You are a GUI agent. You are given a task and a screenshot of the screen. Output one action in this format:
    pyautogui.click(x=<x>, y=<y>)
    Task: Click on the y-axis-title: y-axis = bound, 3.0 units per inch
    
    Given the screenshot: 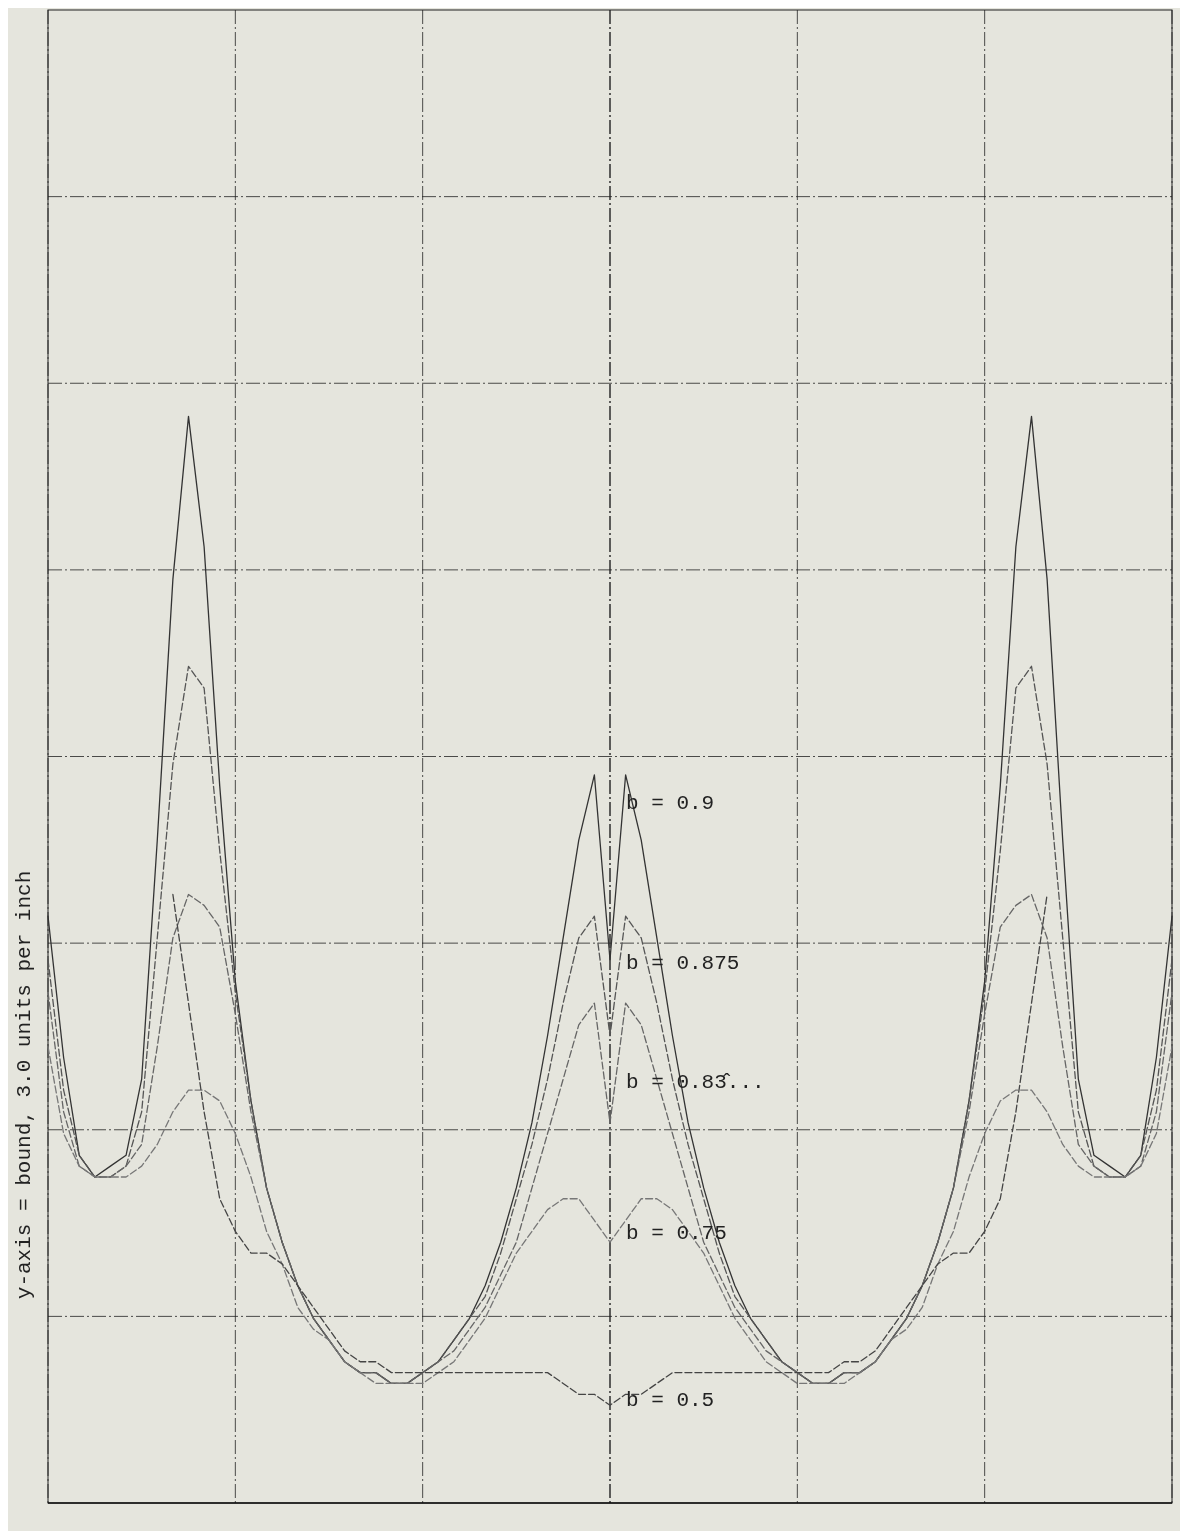 What is the action you would take?
    pyautogui.click(x=24, y=1085)
    